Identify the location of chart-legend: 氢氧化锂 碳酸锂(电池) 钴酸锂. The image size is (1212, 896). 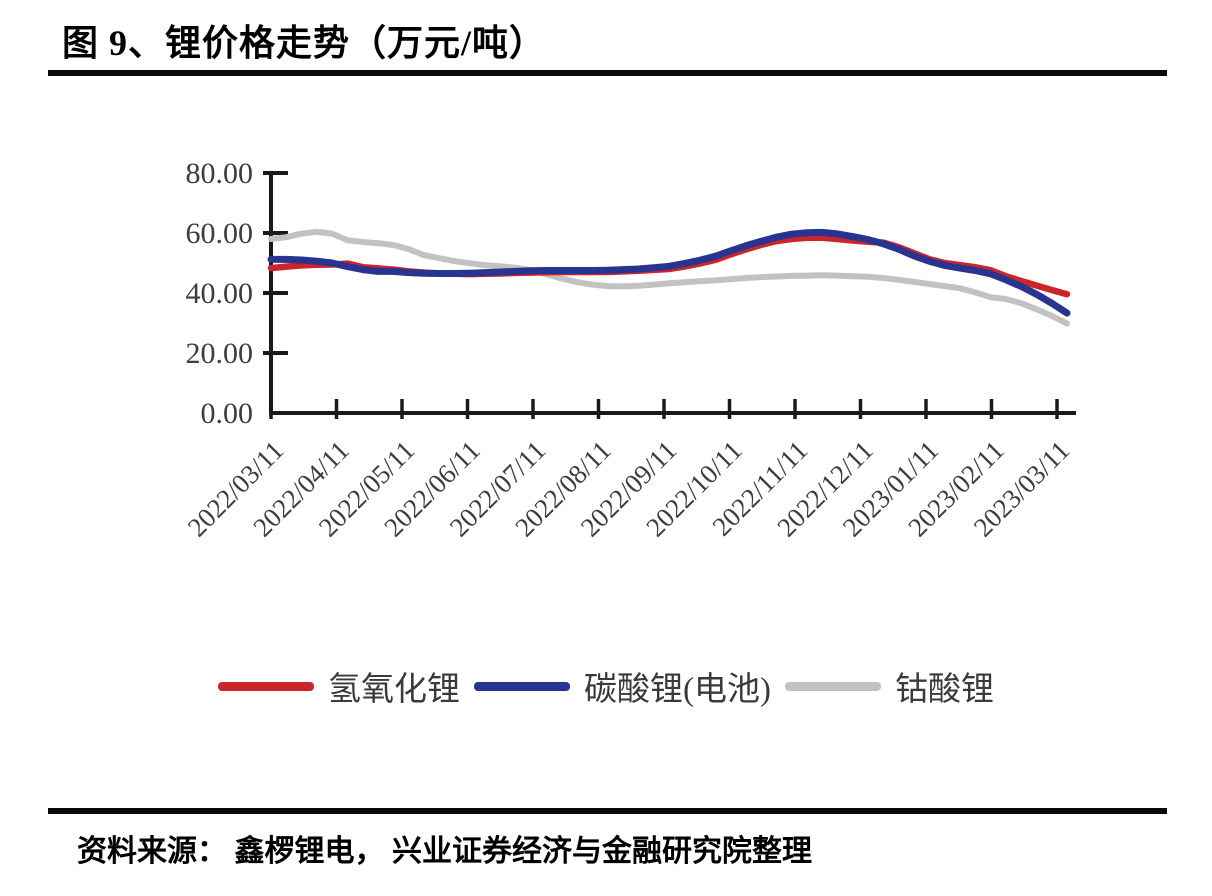
(606, 686).